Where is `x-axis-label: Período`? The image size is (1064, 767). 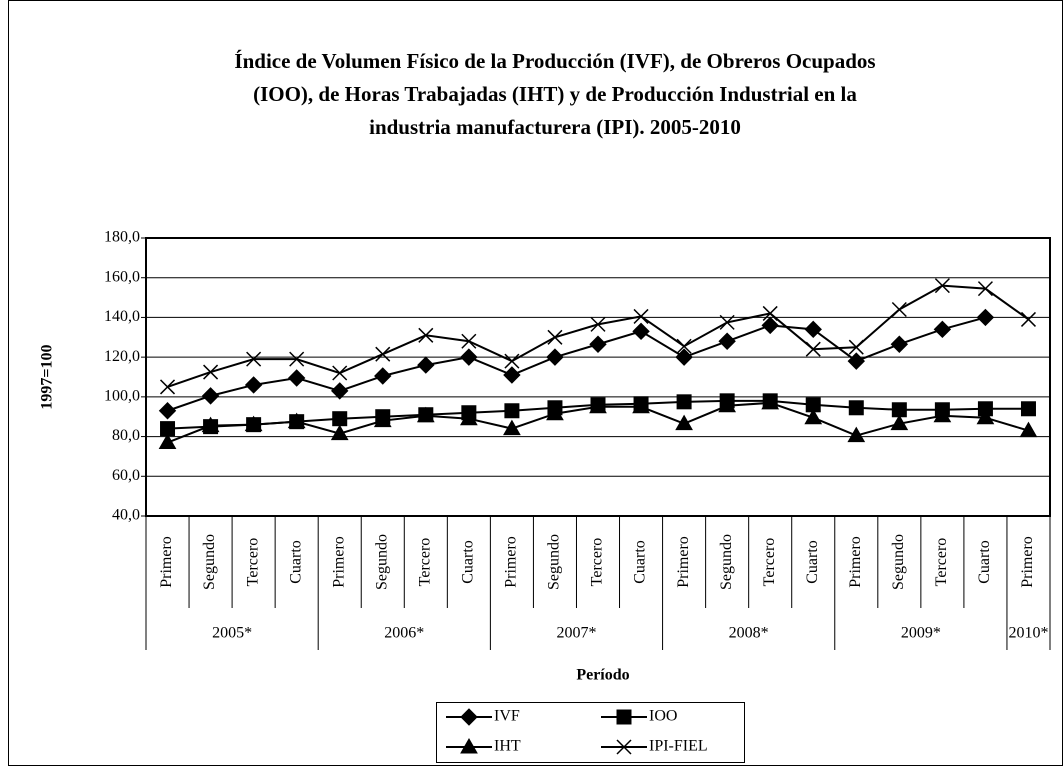 x-axis-label: Período is located at coordinates (602, 675).